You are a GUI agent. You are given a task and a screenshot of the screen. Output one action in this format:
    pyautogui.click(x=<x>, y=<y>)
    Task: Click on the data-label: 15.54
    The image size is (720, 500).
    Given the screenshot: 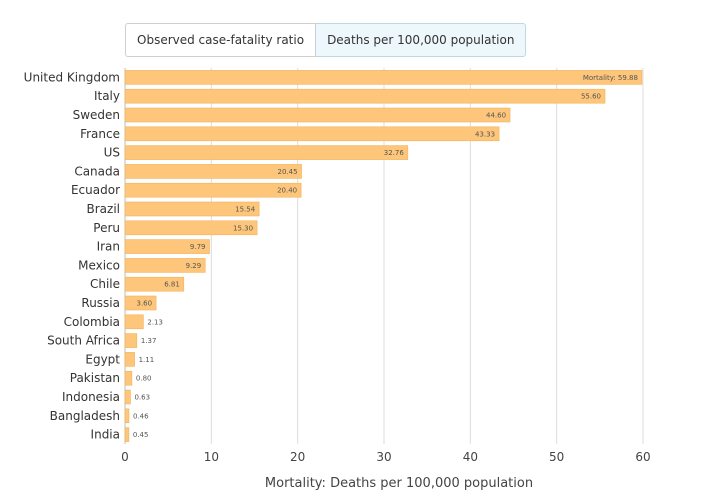 What is the action you would take?
    pyautogui.click(x=245, y=210)
    